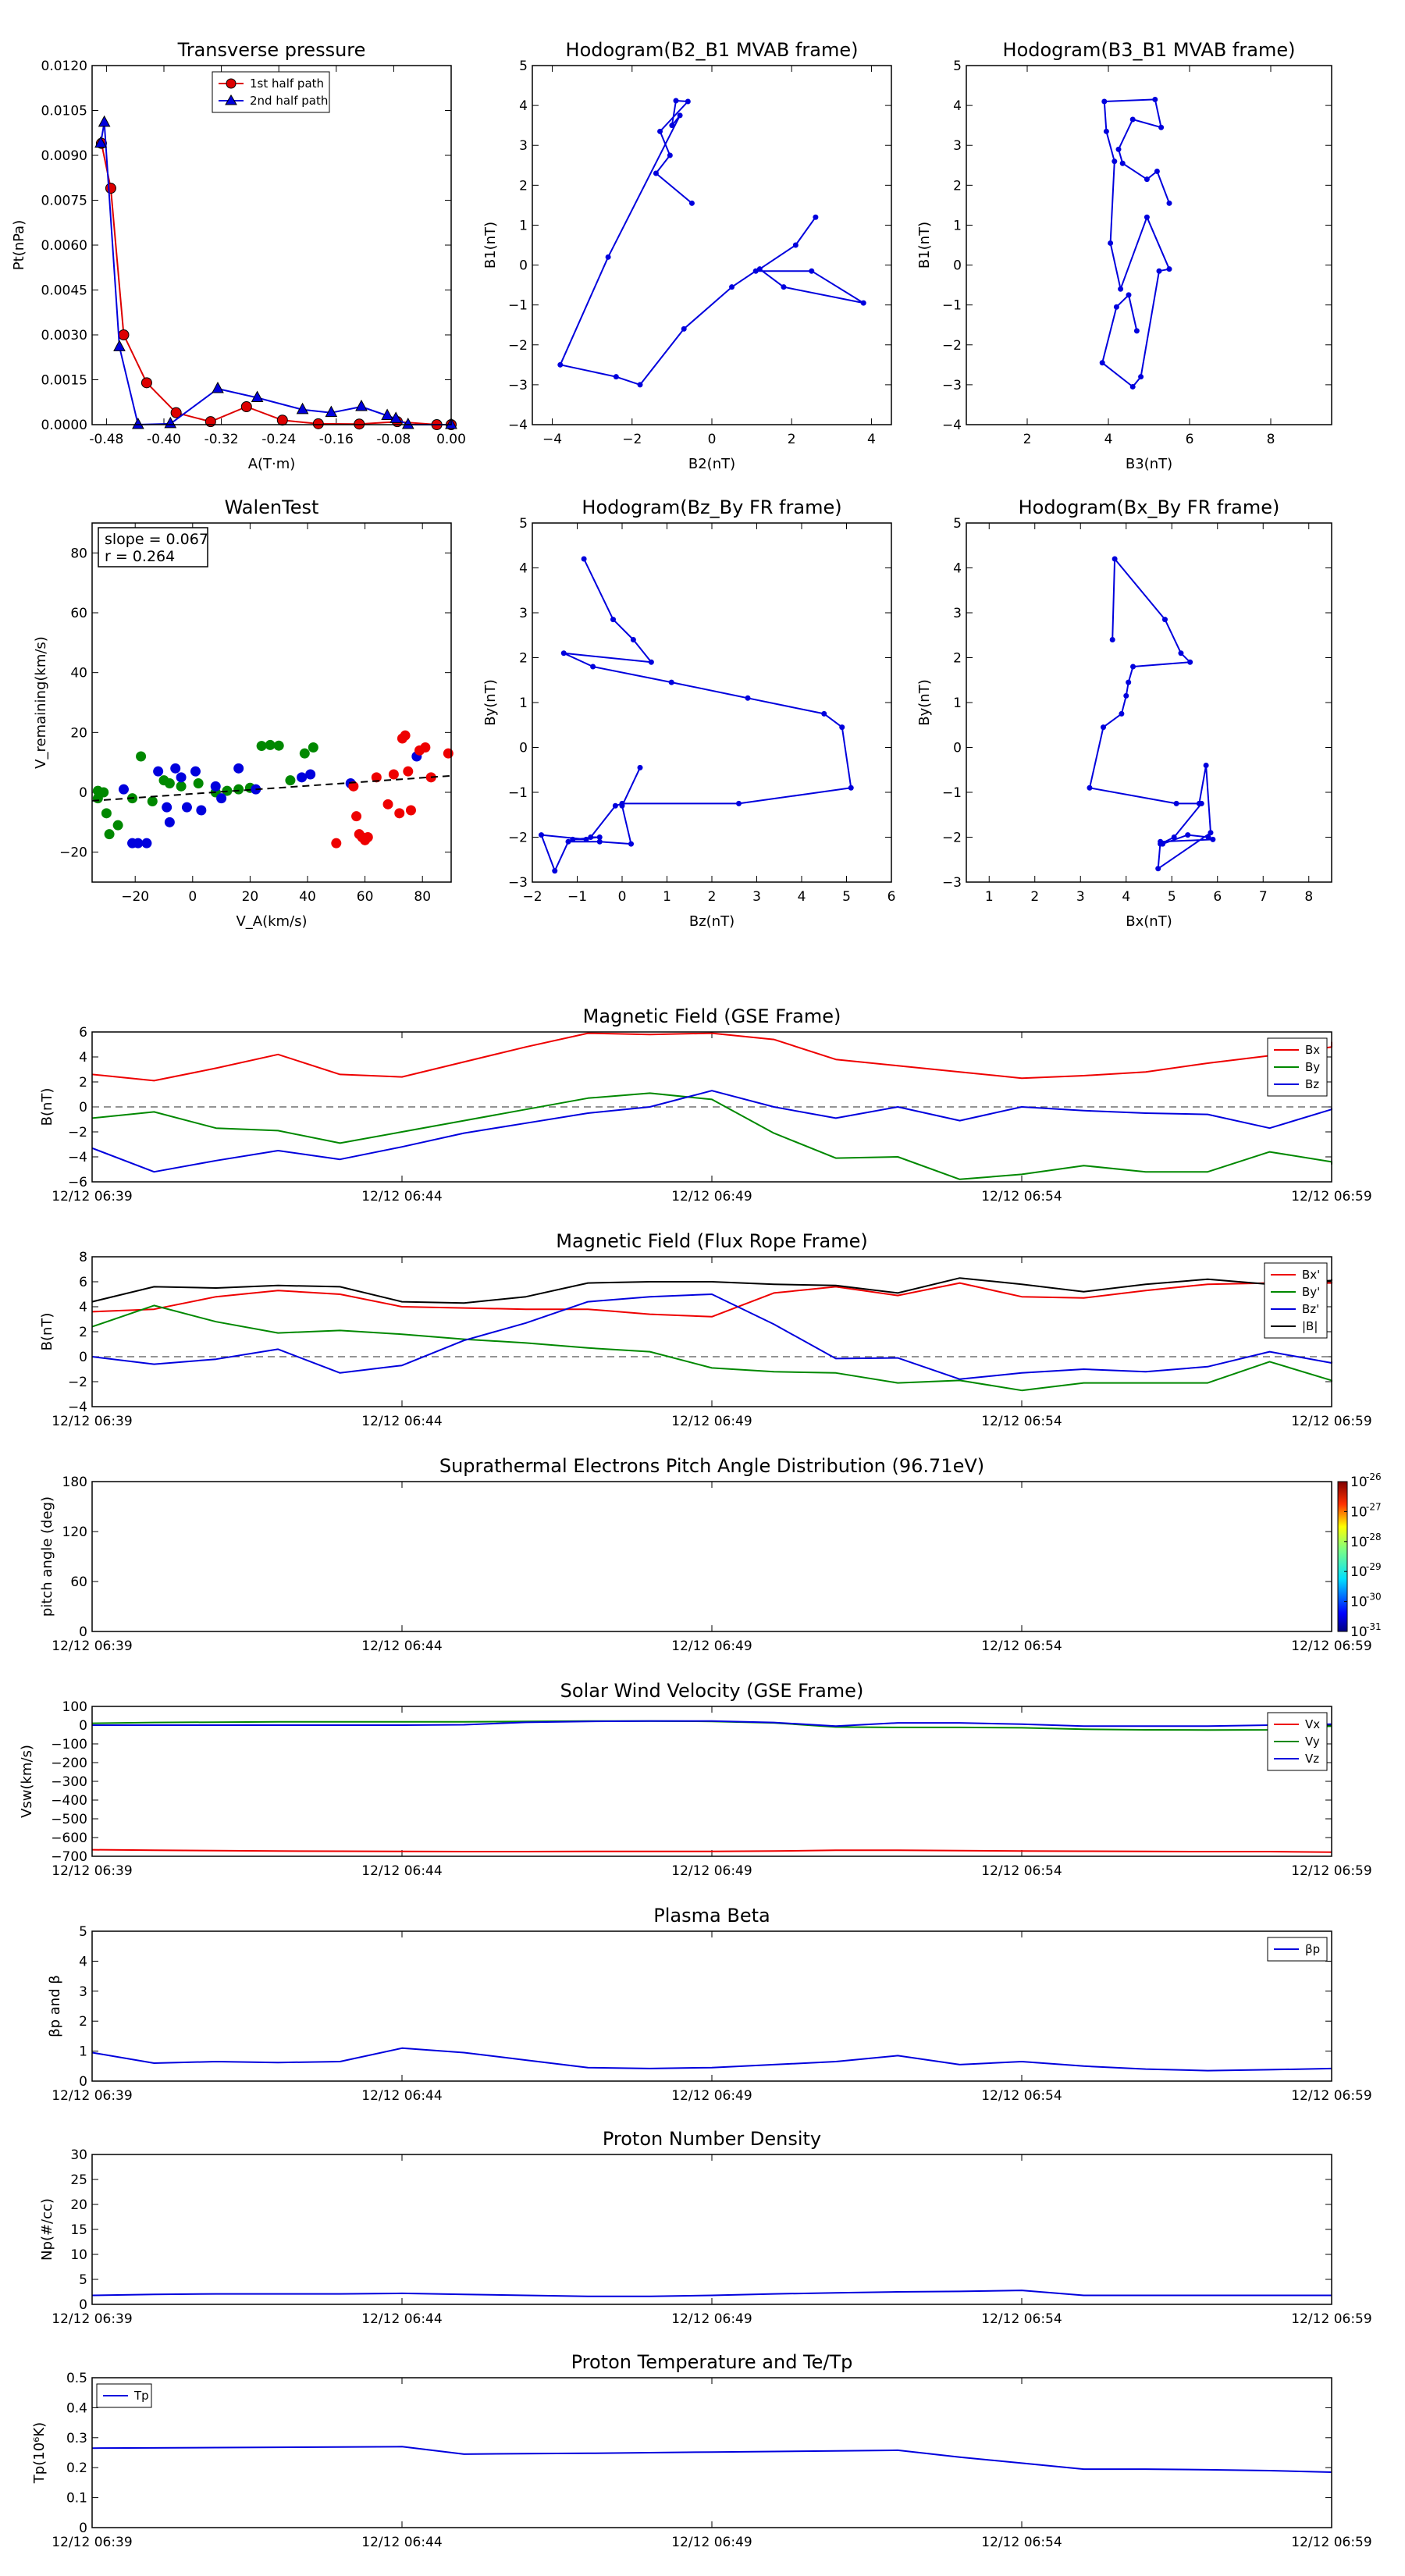  Describe the element at coordinates (577, 897) in the screenshot. I see `hodo3-xtick-label: −1` at that location.